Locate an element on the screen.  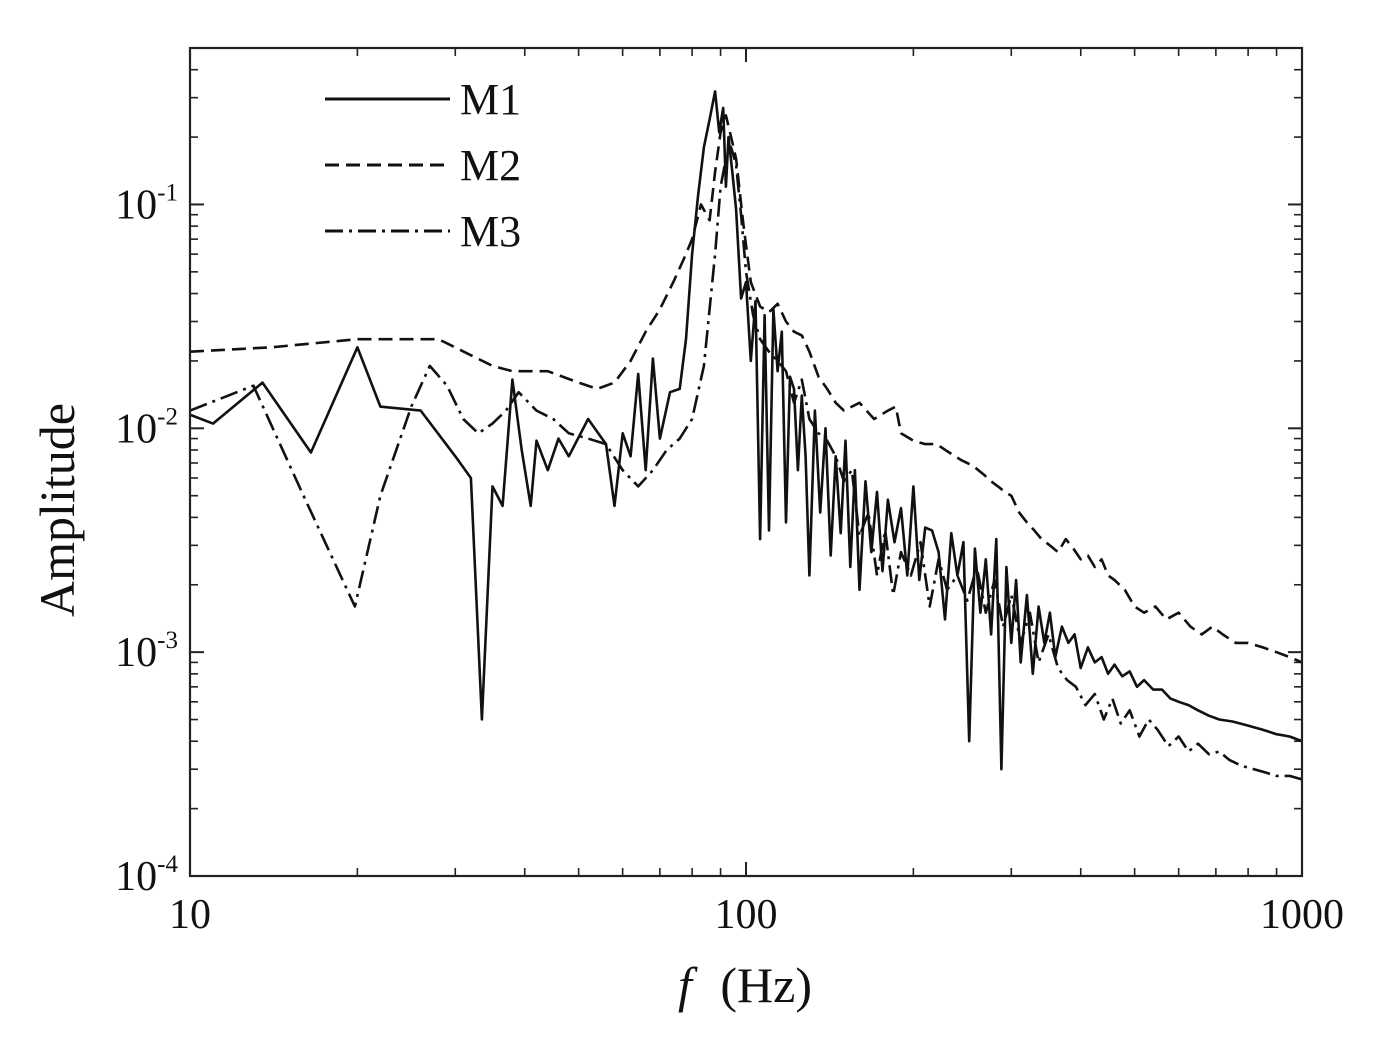
legend: M1 M2 M3 is located at coordinates (423, 165).